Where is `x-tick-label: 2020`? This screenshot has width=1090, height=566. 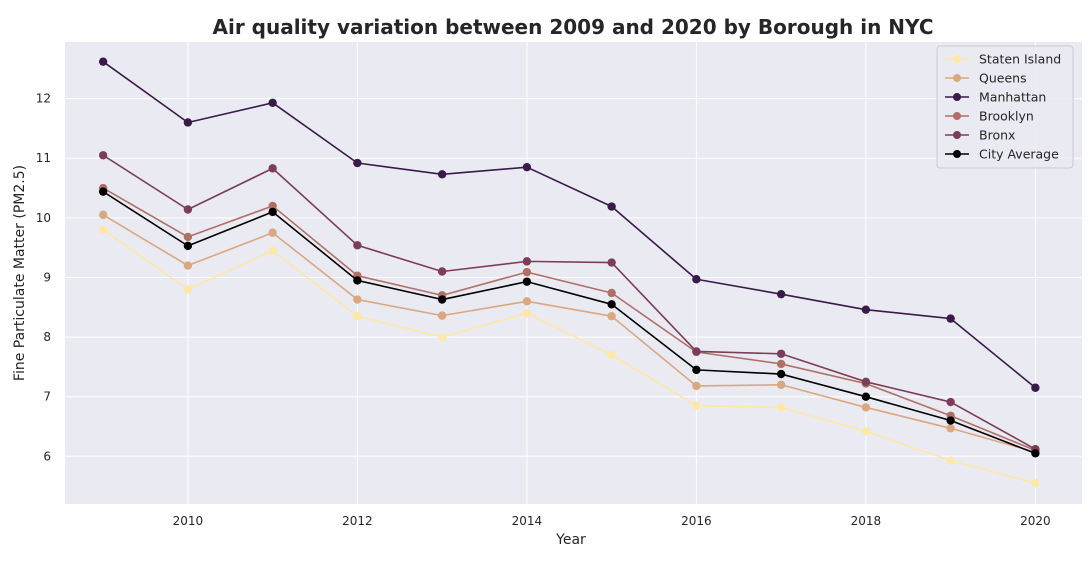 x-tick-label: 2020 is located at coordinates (1035, 521).